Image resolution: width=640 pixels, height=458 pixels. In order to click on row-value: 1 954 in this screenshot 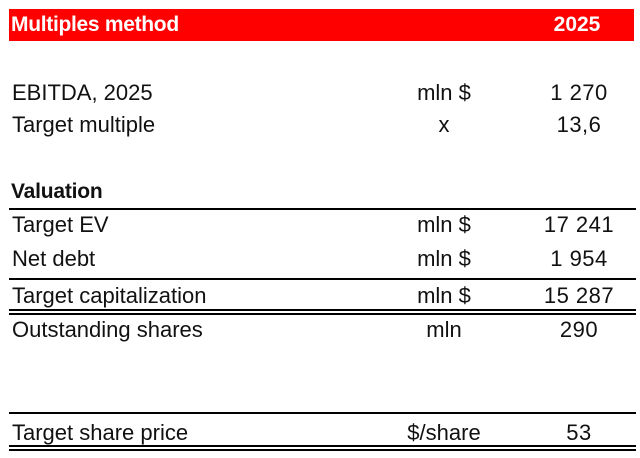, I will do `click(579, 258)`.